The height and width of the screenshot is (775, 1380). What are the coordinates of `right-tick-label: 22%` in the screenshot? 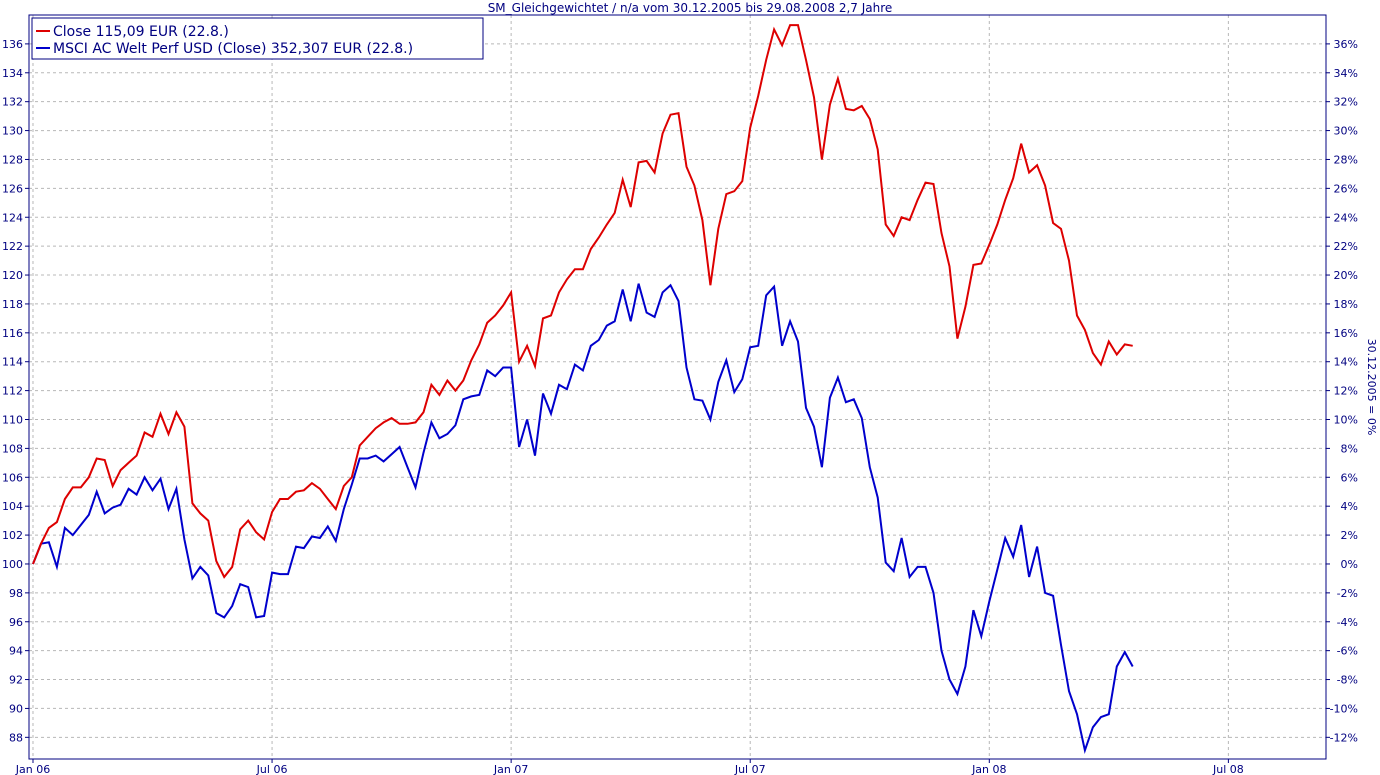 It's located at (1346, 246).